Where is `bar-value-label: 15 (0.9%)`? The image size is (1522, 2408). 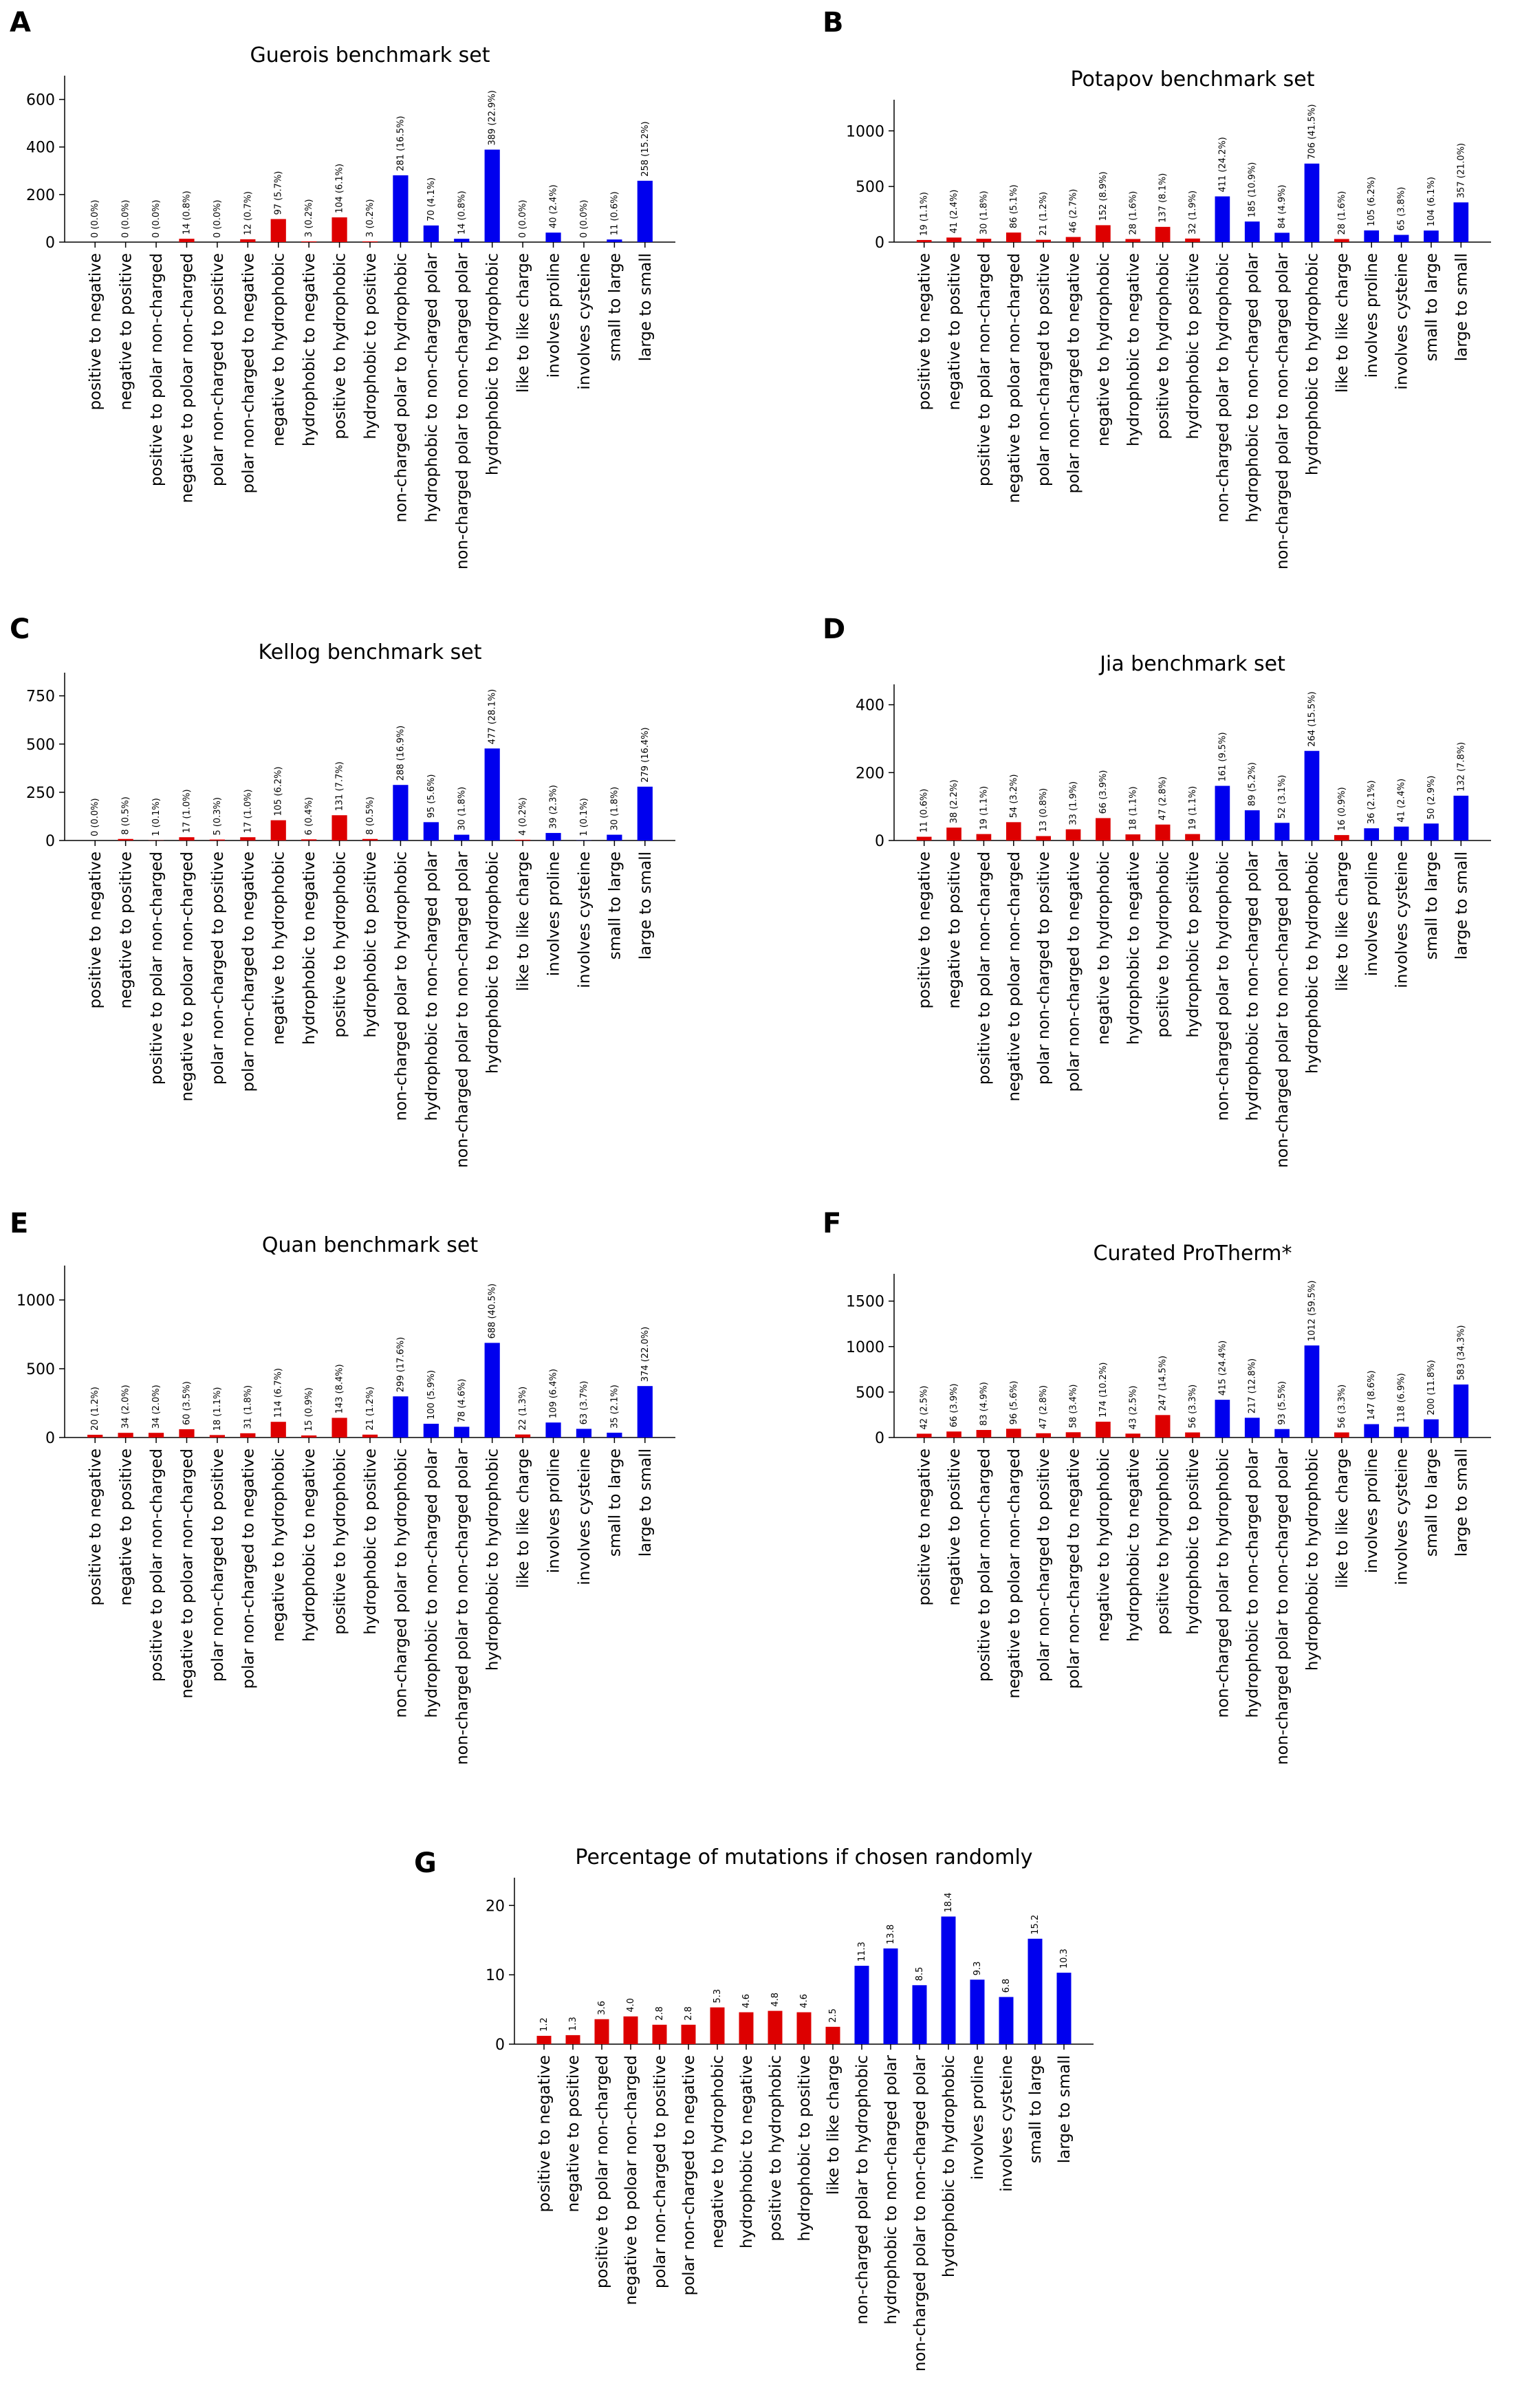 bar-value-label: 15 (0.9%) is located at coordinates (309, 1409).